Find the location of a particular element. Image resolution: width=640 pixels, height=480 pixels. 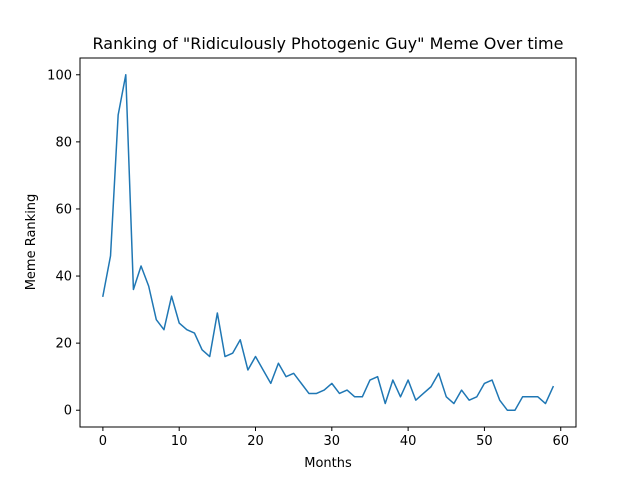

x-tick-label: 10 is located at coordinates (179, 441).